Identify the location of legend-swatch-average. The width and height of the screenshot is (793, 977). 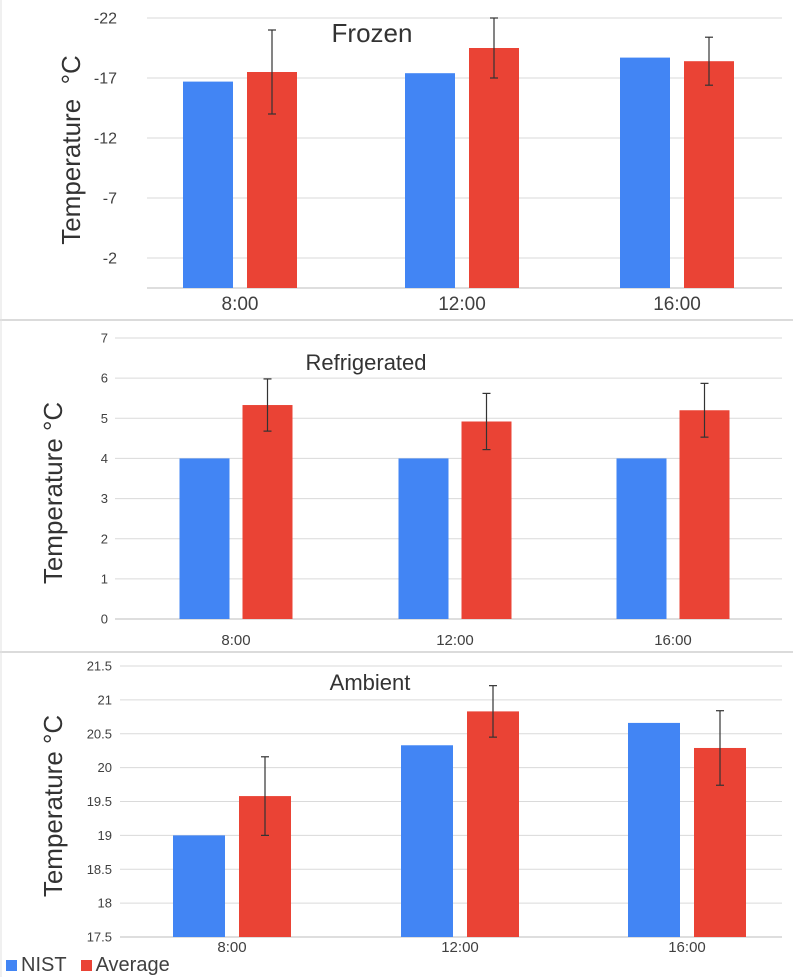
(86, 965).